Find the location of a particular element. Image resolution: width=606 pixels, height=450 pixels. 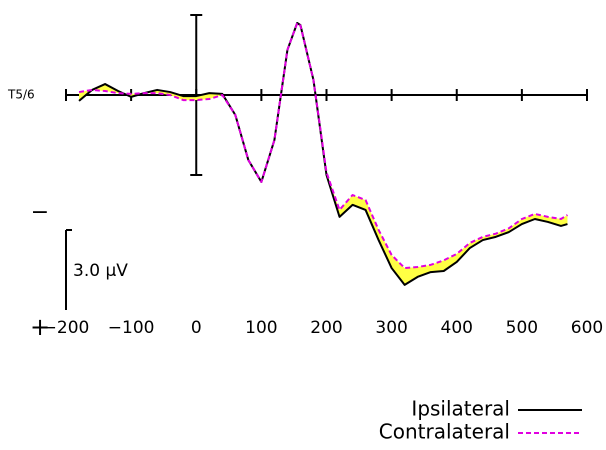

scale-bar-label: 3.0 μV is located at coordinates (100, 271).